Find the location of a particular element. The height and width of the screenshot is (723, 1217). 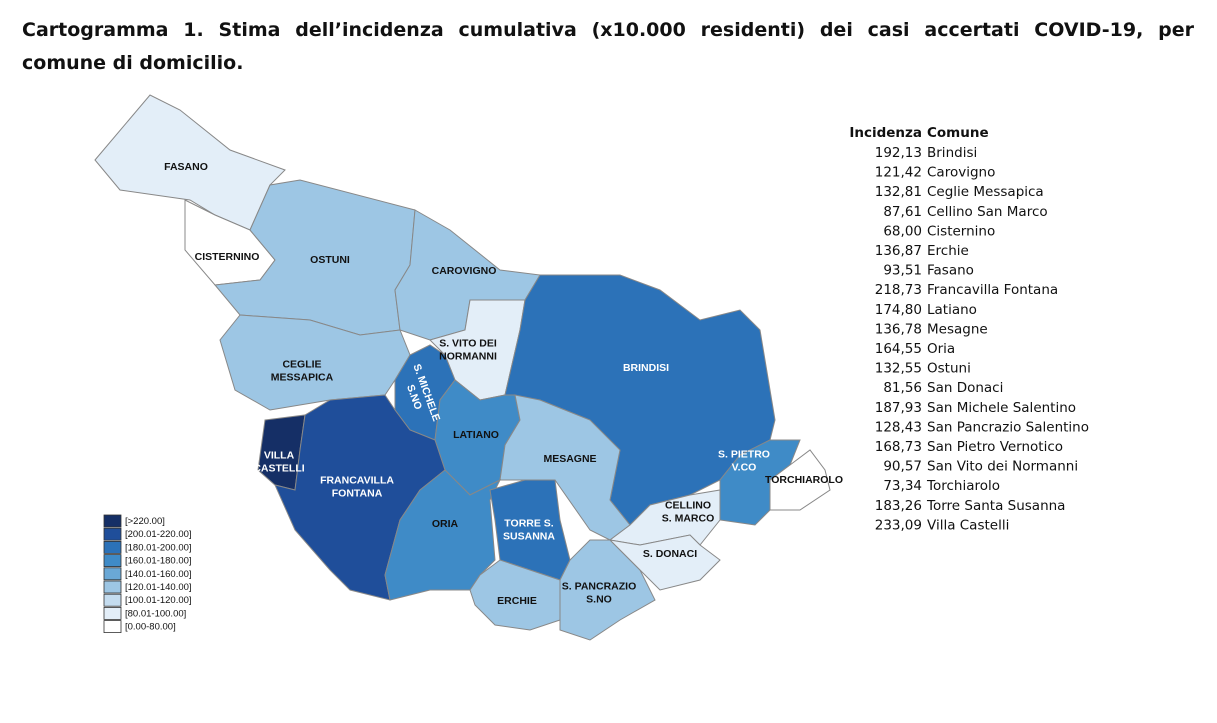

table-cell: San Michele Salentino is located at coordinates (1001, 408).